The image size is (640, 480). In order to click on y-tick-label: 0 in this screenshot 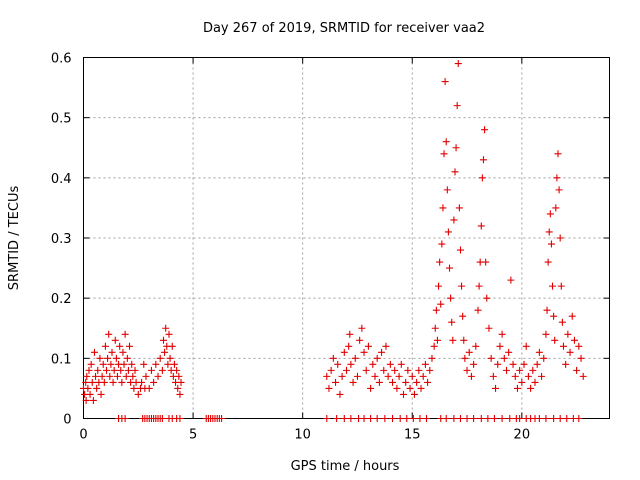, I will do `click(67, 420)`.